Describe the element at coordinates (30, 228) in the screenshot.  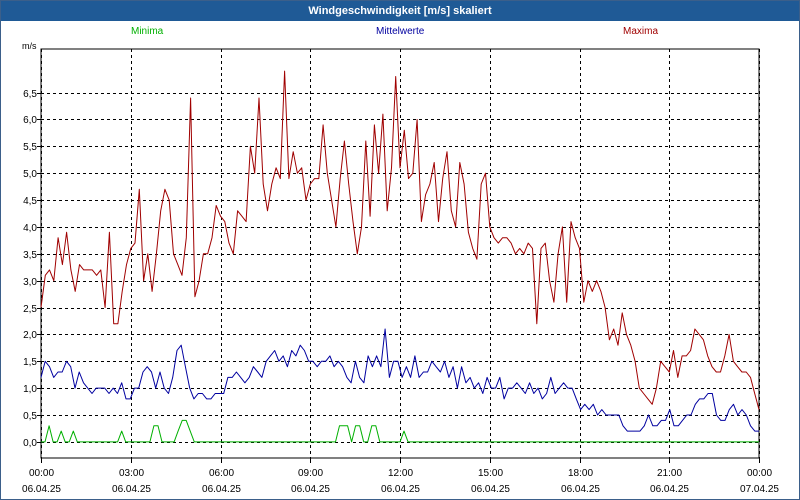
I see `y-tick-label: 4,0` at that location.